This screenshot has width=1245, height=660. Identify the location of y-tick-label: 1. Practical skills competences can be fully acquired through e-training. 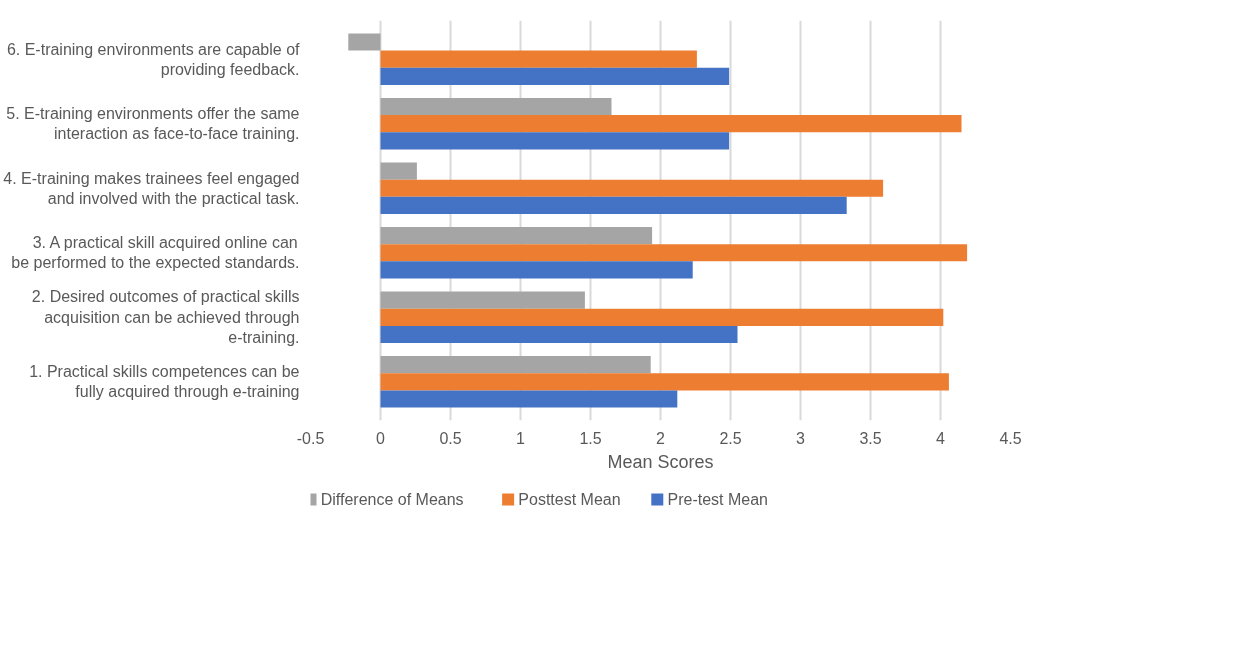
(164, 382).